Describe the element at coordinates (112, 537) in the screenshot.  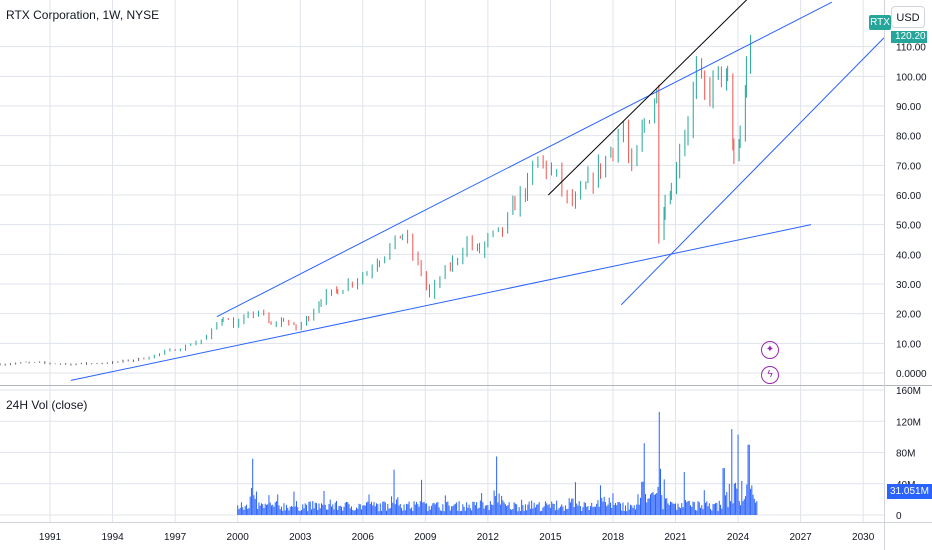
I see `time-tick-label: 1994` at that location.